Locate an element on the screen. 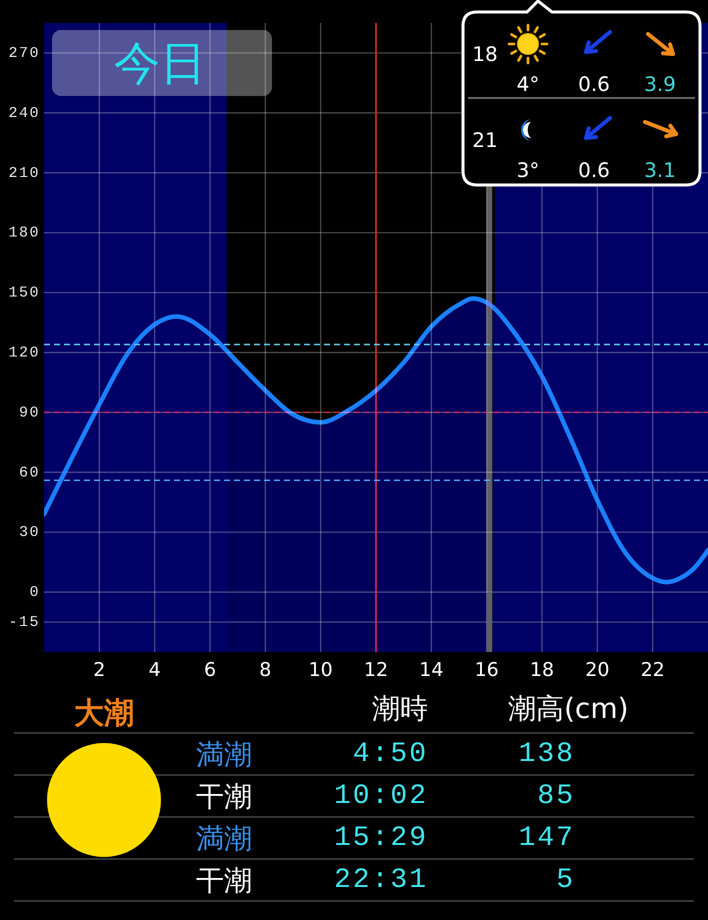 This screenshot has width=708, height=920. x-tick-label: 16 is located at coordinates (486, 670).